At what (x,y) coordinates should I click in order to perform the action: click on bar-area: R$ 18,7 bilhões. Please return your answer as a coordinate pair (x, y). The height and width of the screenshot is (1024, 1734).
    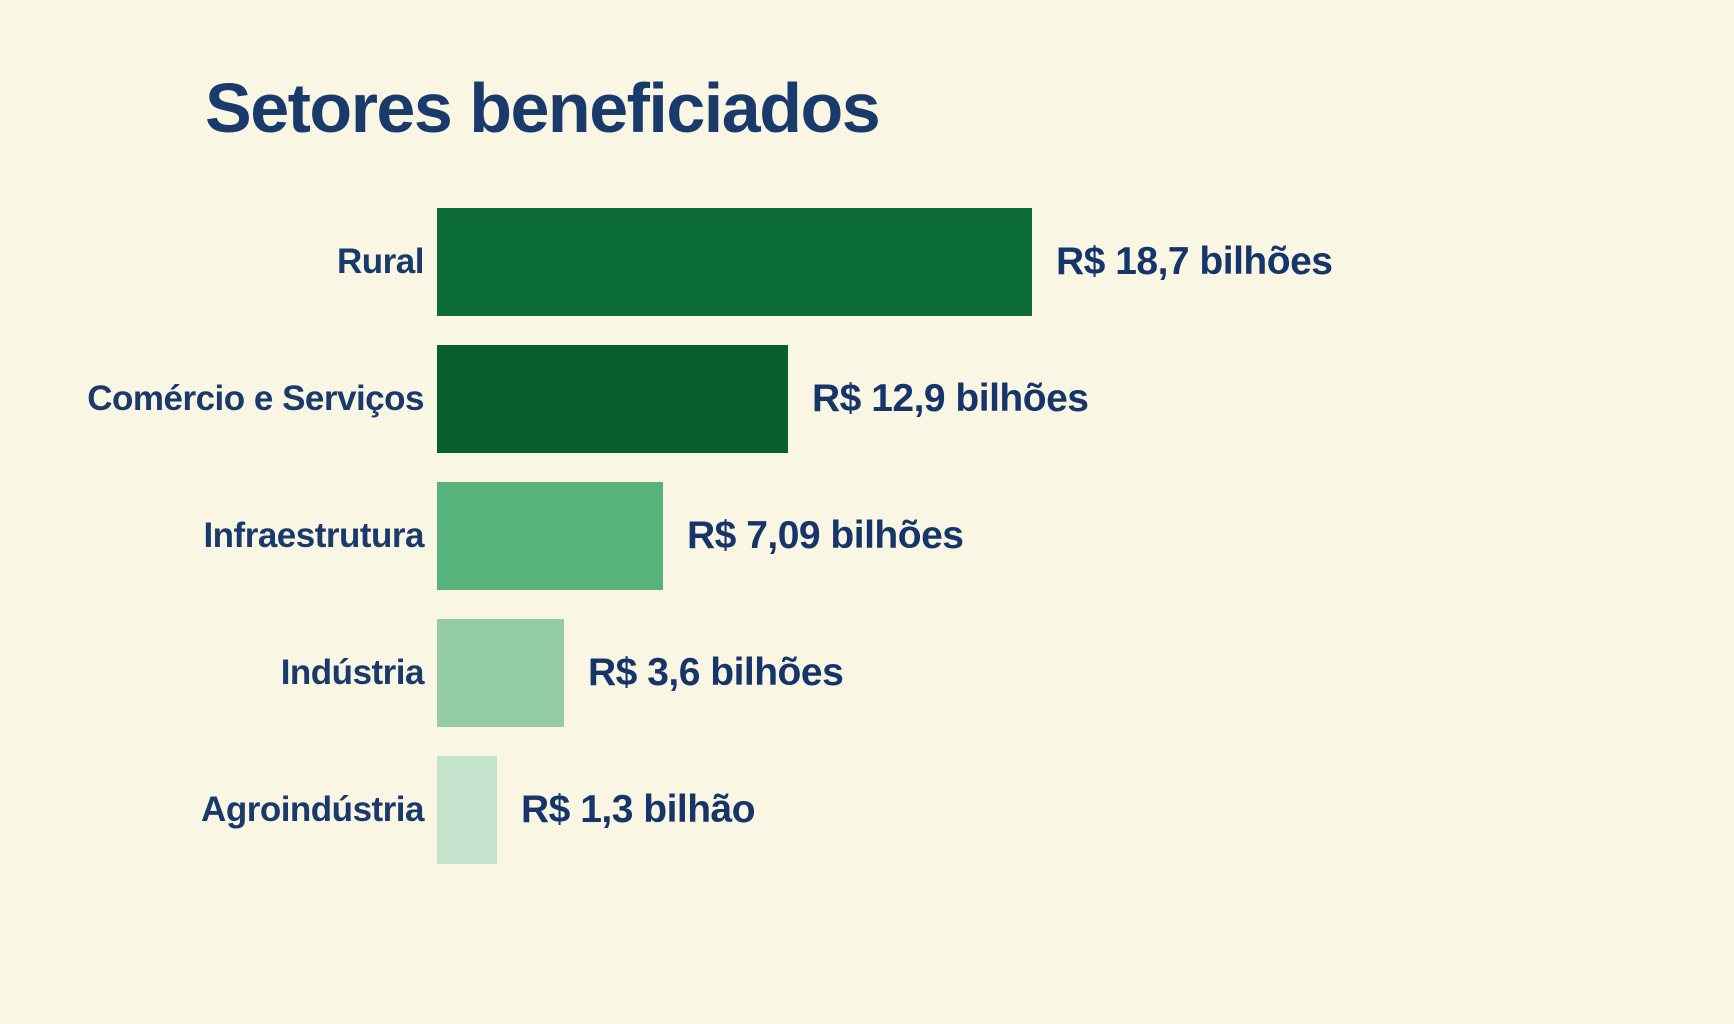
    Looking at the image, I should click on (1085, 262).